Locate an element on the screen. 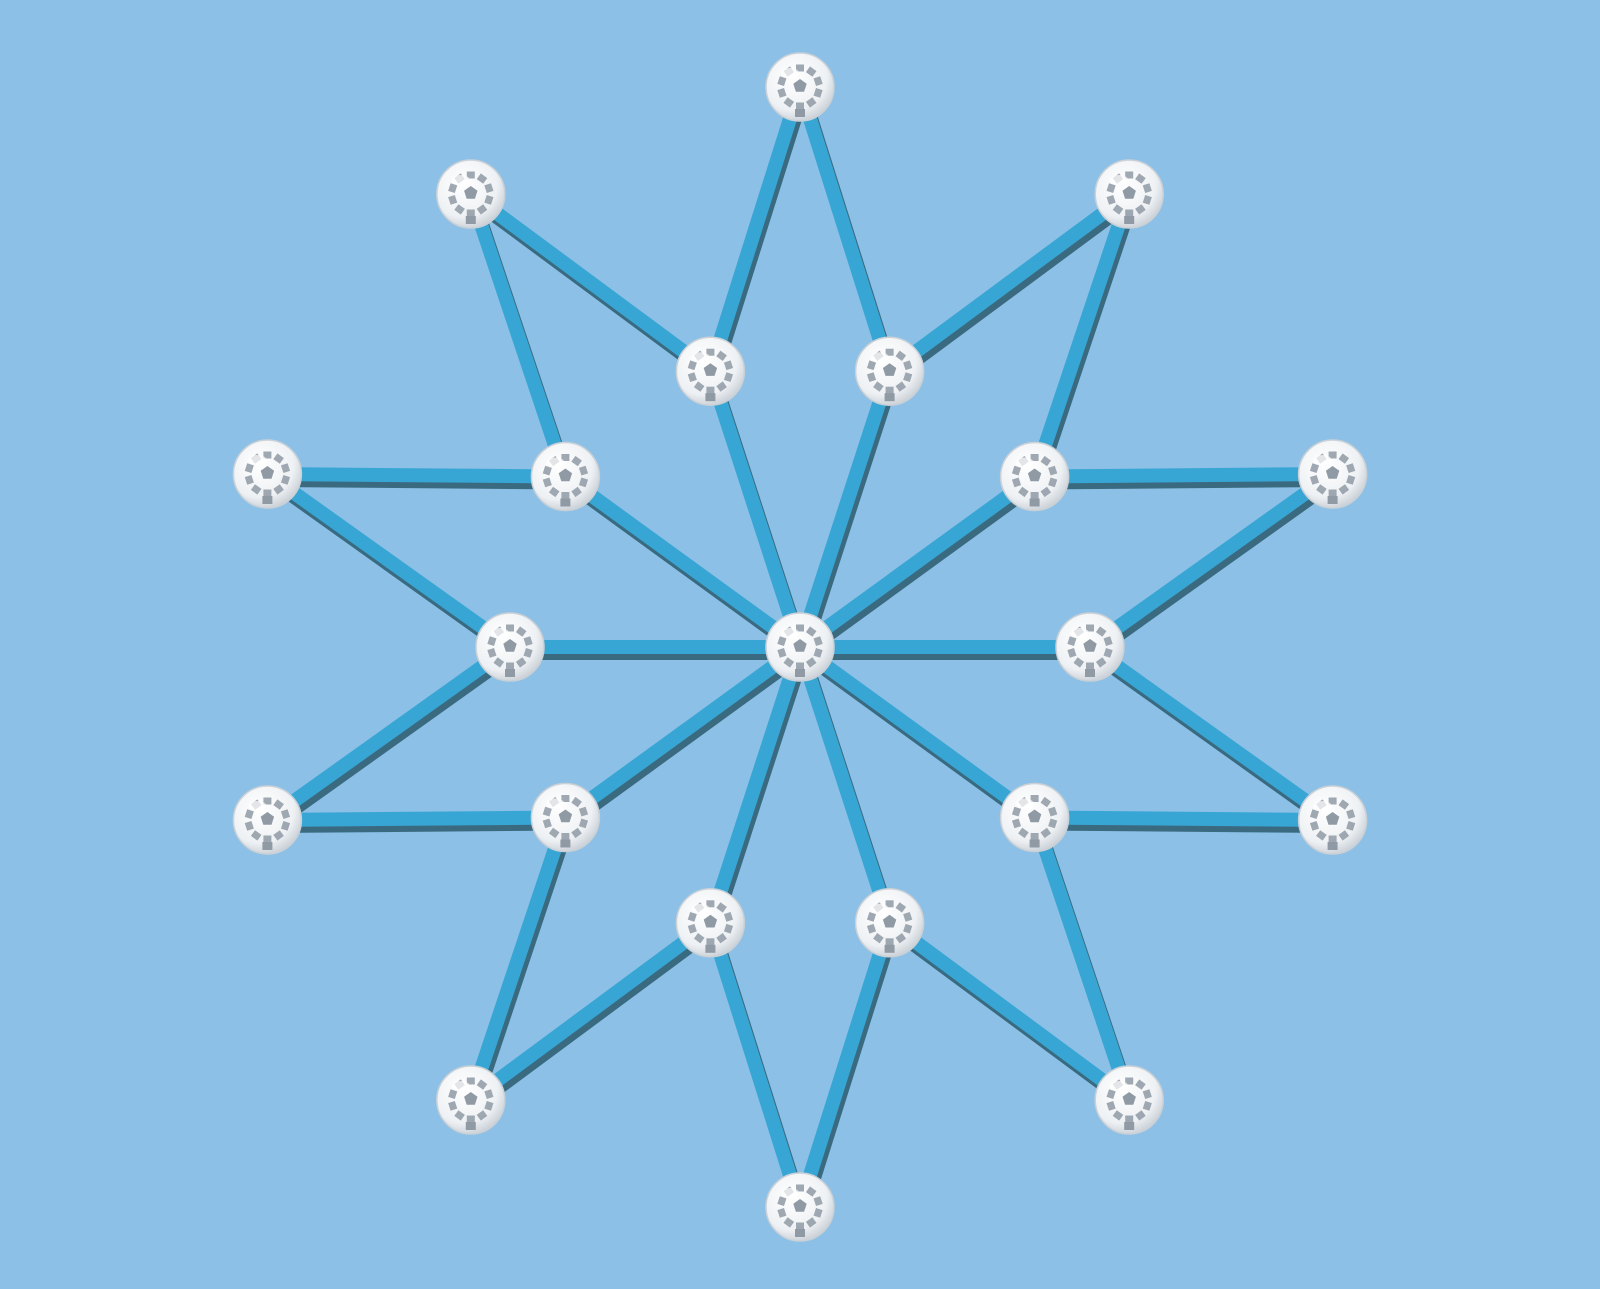 The width and height of the screenshot is (1600, 1289). connector-ball-center is located at coordinates (800, 647).